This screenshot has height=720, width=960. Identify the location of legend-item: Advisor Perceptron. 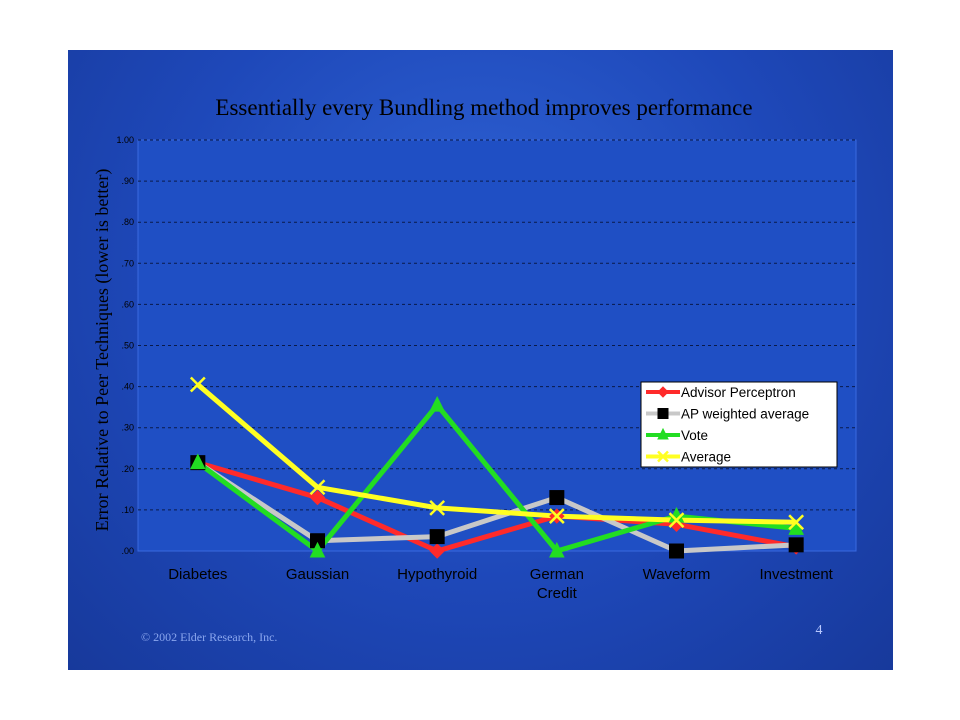
(721, 392).